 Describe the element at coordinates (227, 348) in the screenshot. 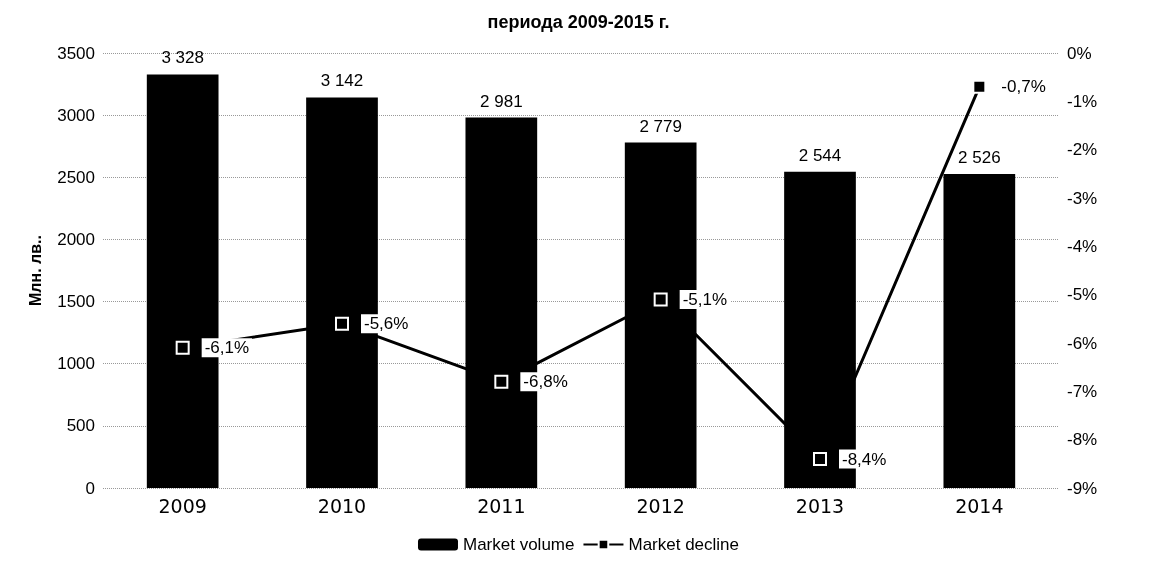

I see `data-label: -6,1%` at that location.